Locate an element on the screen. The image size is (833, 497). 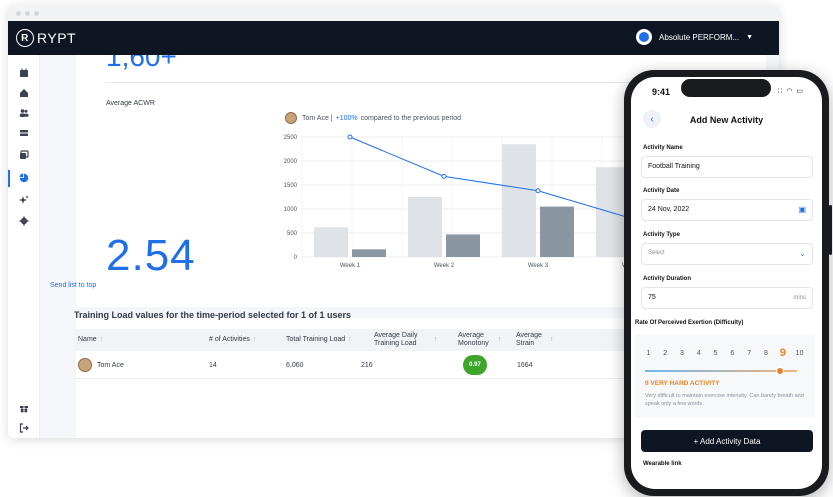
x-tick-label: Week 1 is located at coordinates (350, 266).